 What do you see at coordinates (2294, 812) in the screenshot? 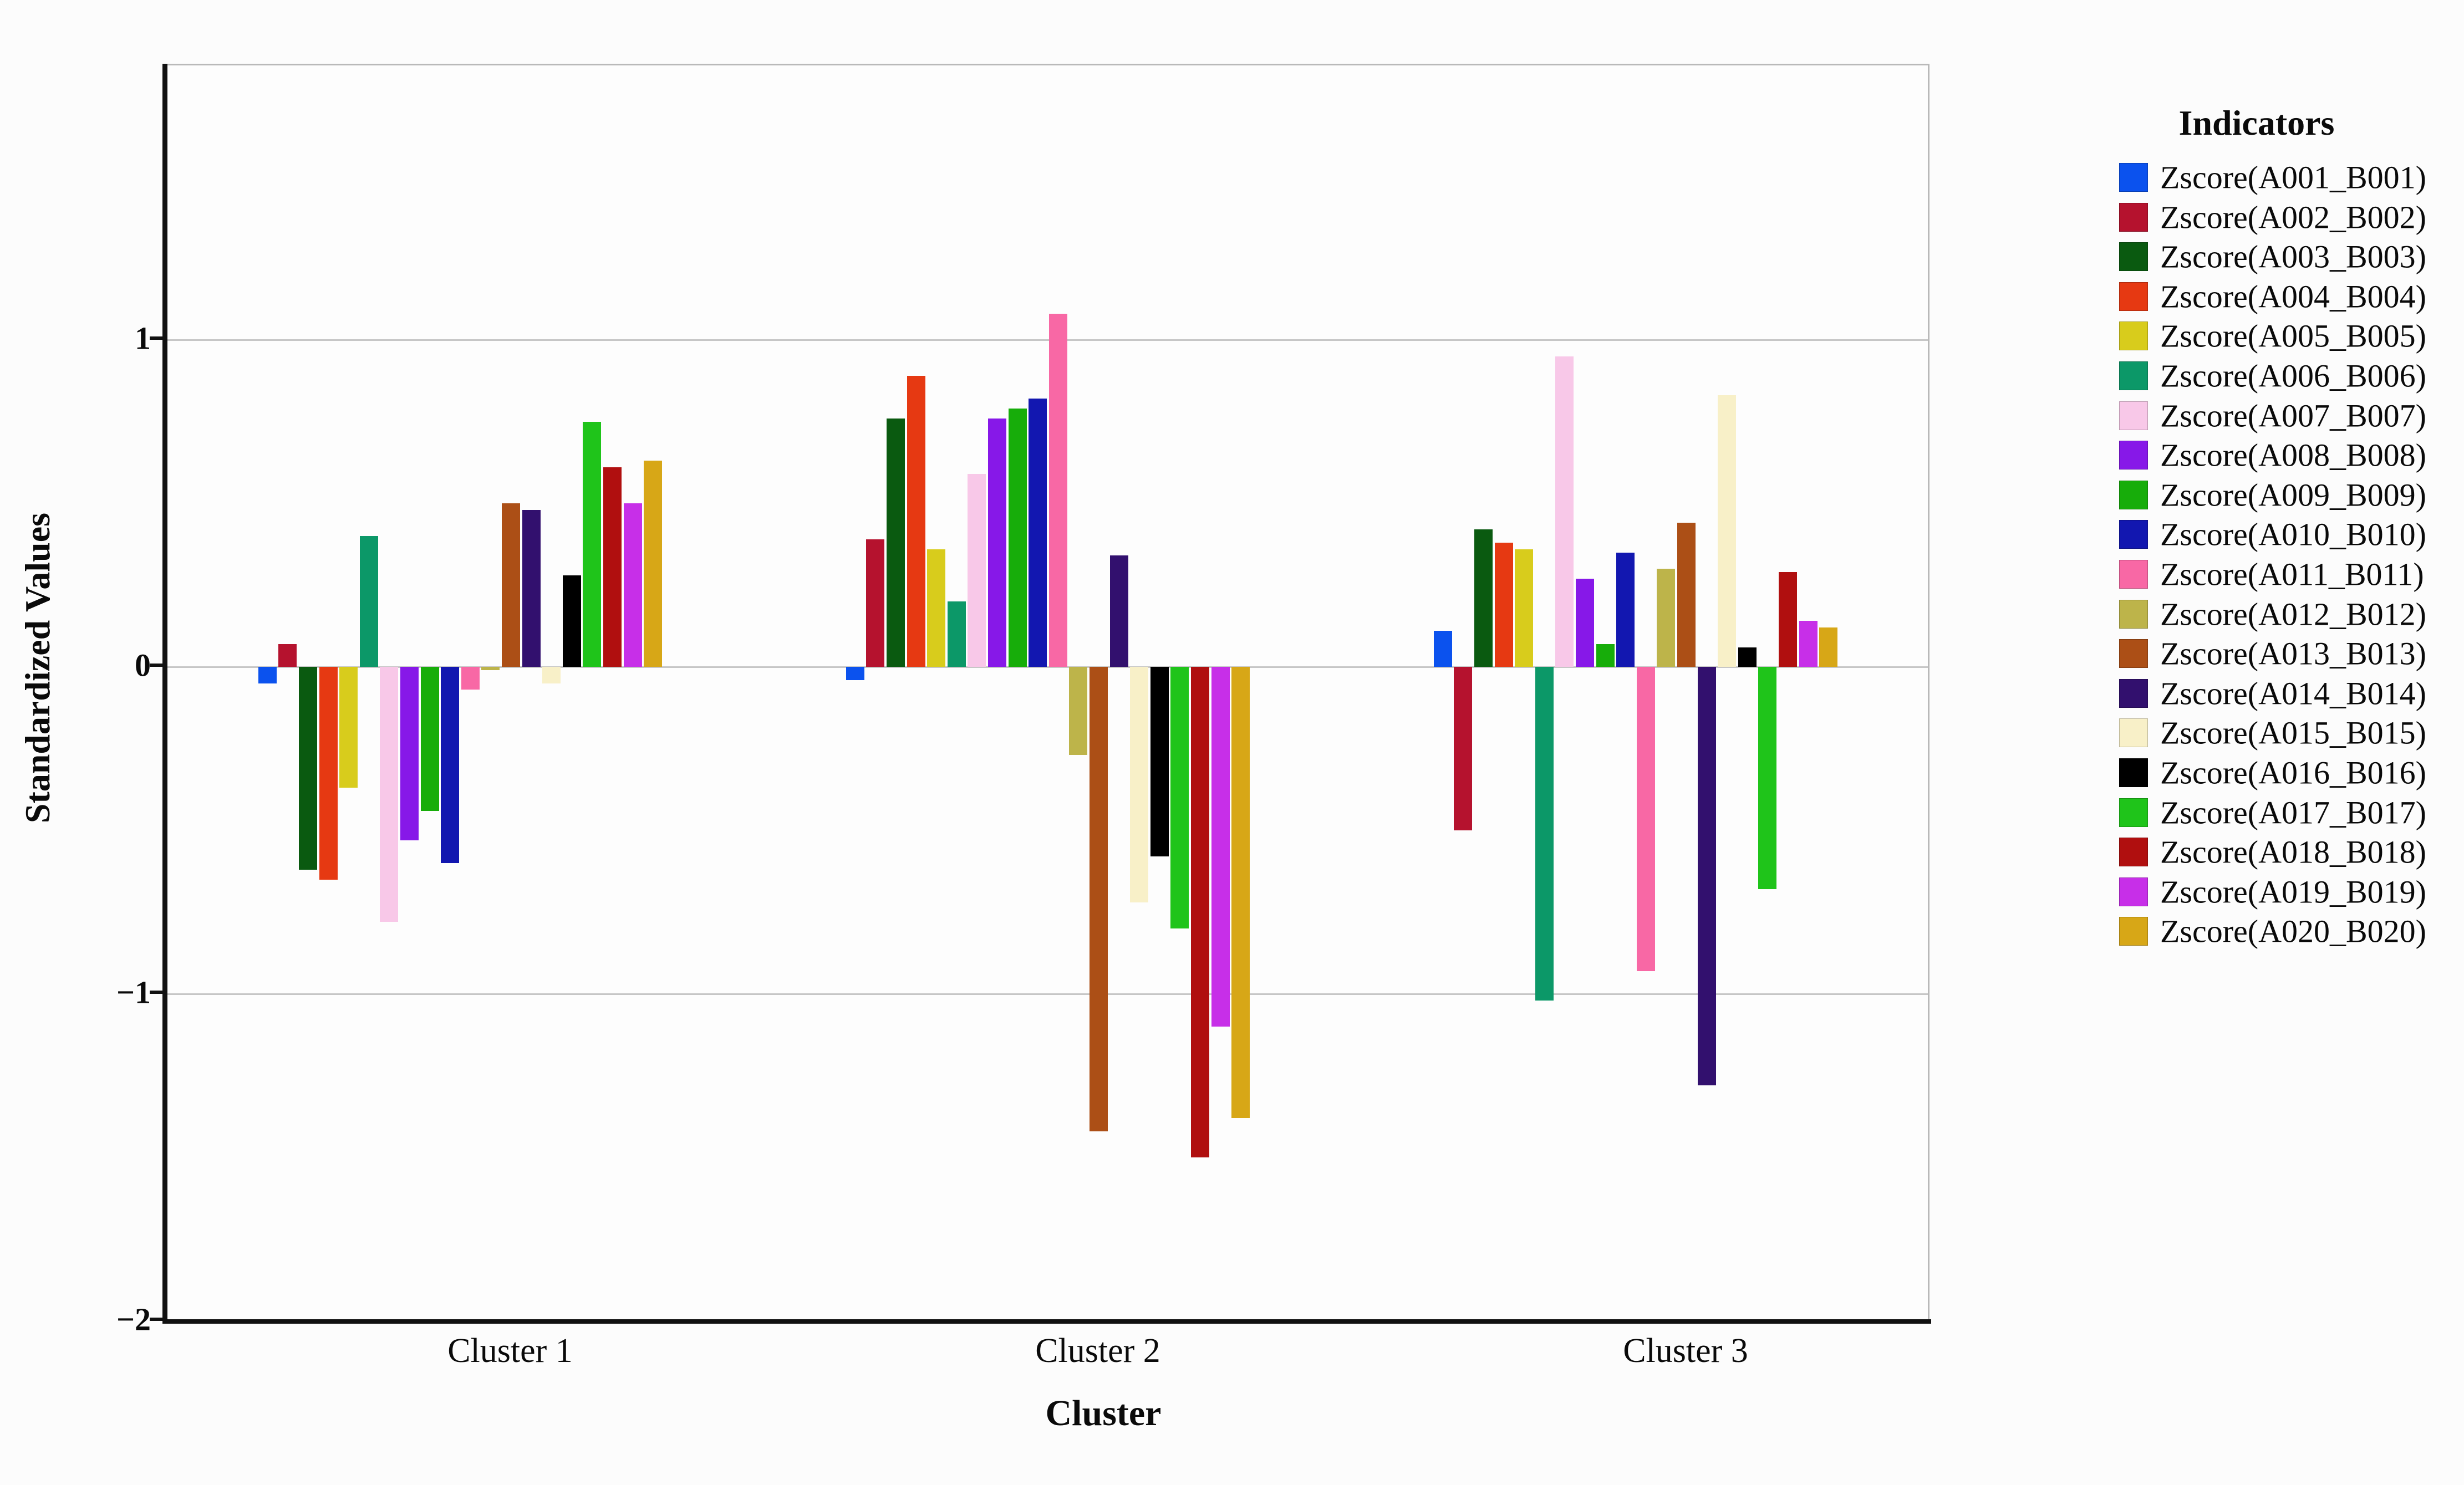
I see `legend-label: Zscore(A017_B017)` at bounding box center [2294, 812].